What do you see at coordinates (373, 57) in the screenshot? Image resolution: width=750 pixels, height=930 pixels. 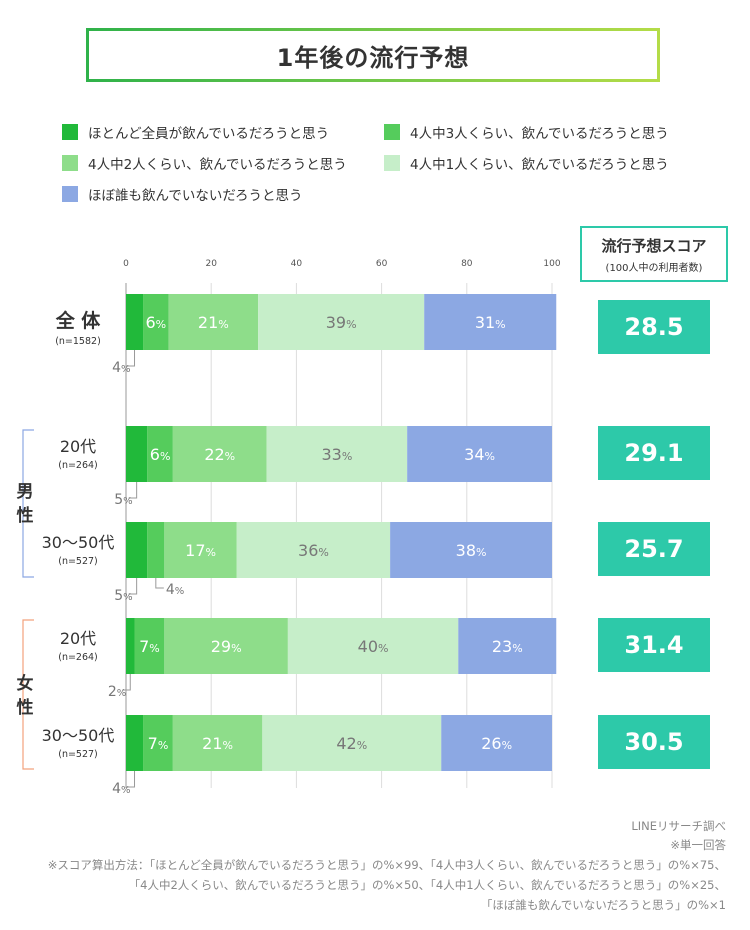 I see `chart-title: 1年後の流行予想` at bounding box center [373, 57].